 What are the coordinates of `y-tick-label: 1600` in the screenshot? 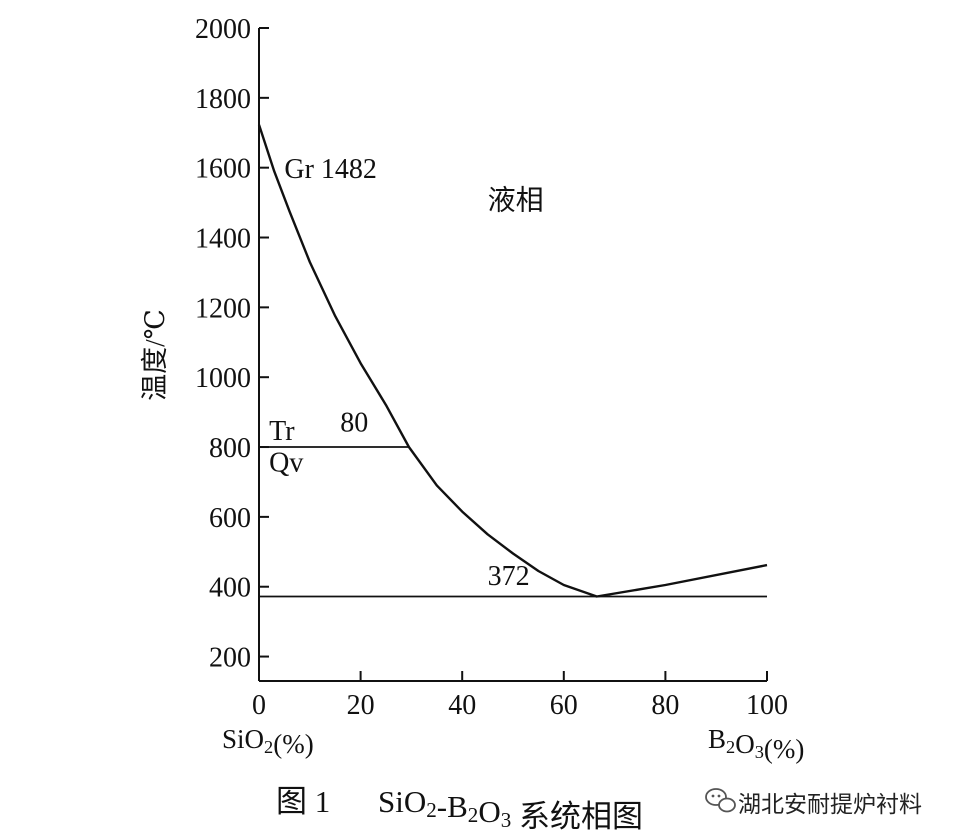 It's located at (223, 169).